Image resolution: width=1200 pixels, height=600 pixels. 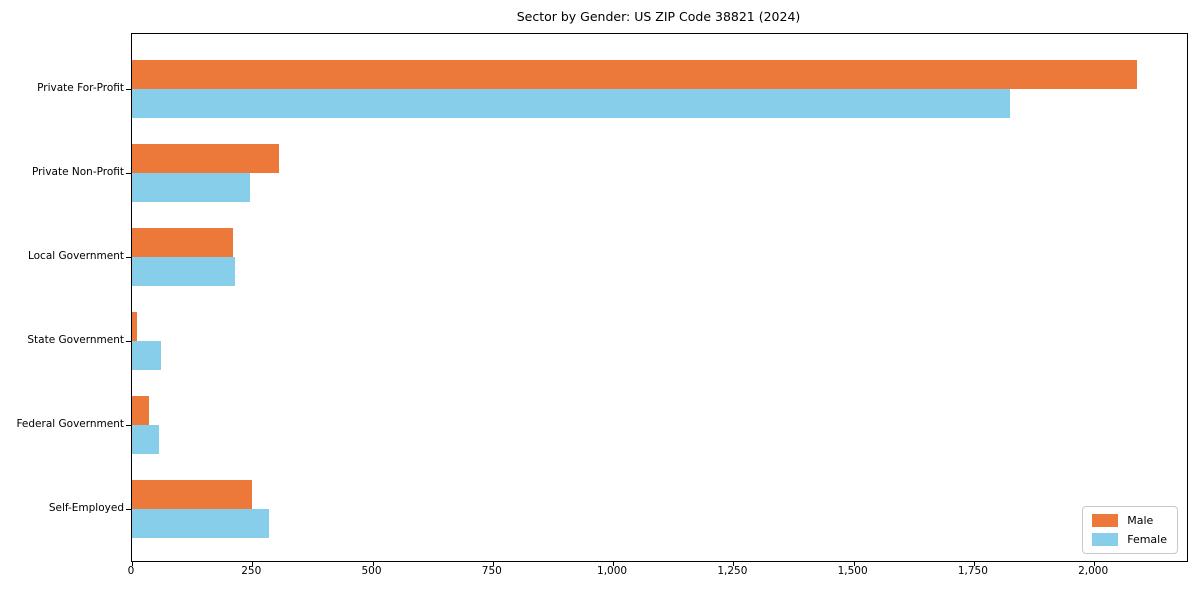 What do you see at coordinates (1105, 520) in the screenshot?
I see `legend-swatch-male` at bounding box center [1105, 520].